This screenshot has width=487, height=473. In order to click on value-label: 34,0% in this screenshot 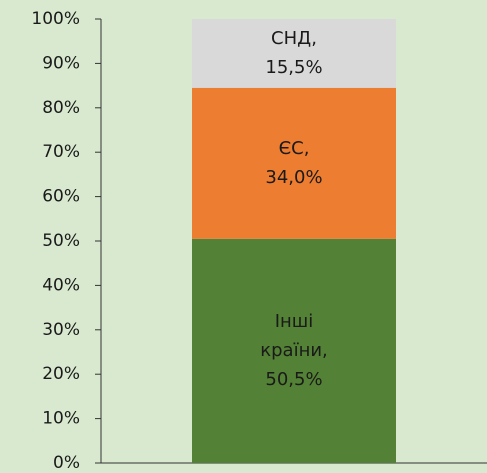, I will do `click(293, 177)`.